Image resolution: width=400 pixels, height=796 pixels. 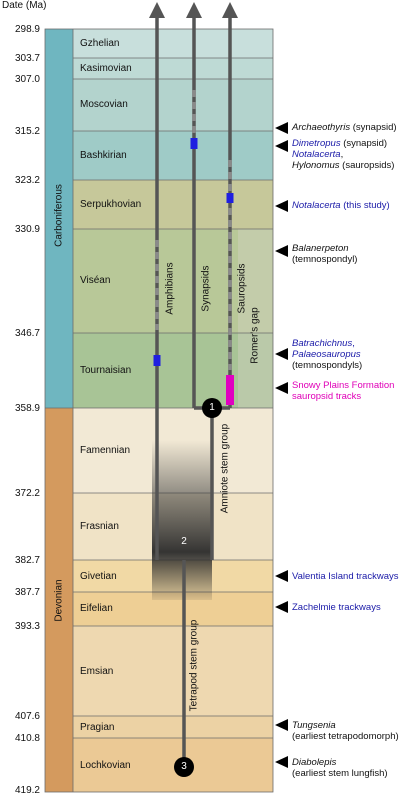 I want to click on date-label: 419.2, so click(x=27, y=790).